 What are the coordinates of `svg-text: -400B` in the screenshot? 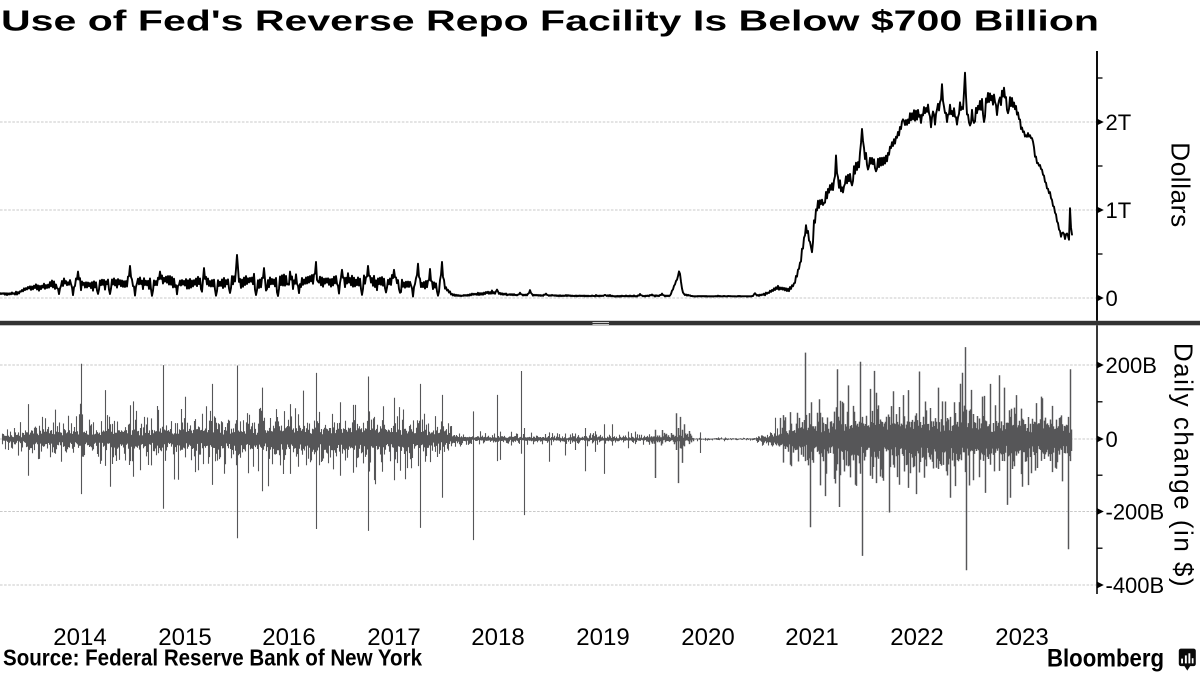 It's located at (1135, 585).